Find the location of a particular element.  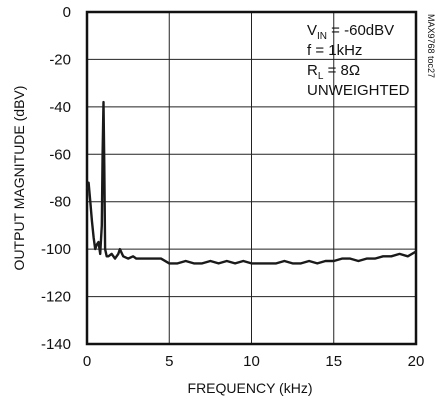

x-tick-label: 15 is located at coordinates (333, 361).